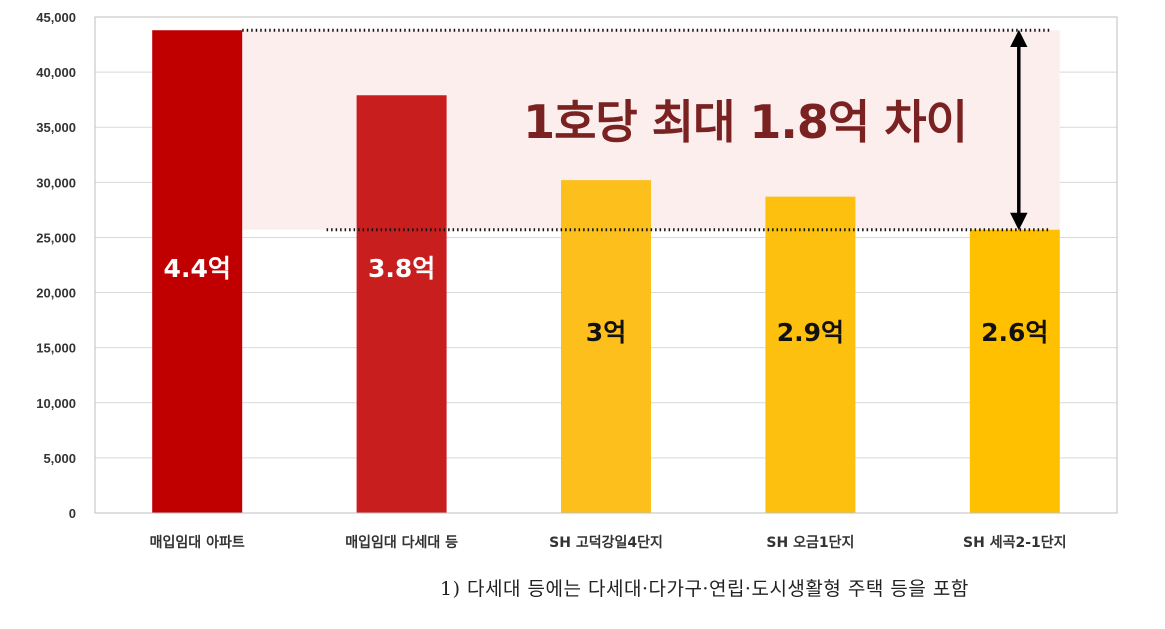 Image resolution: width=1165 pixels, height=629 pixels. Describe the element at coordinates (197, 268) in the screenshot. I see `data-label: 4.4억` at that location.